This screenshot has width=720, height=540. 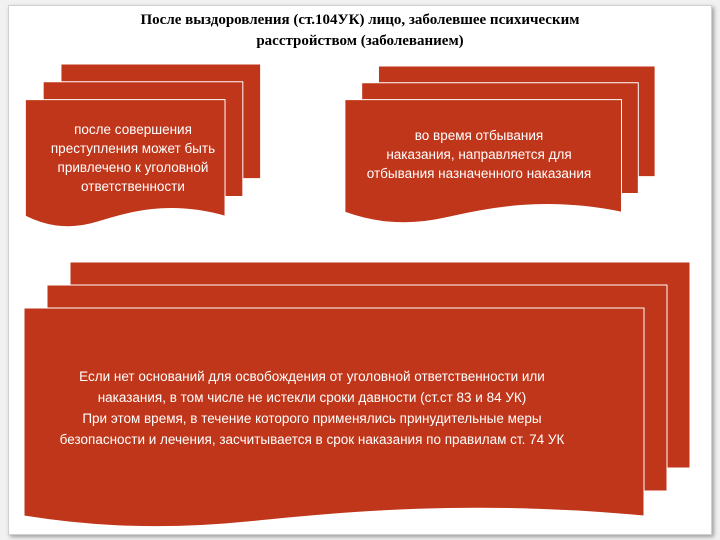 I want to click on right-card-line-1: во время отбывания, so click(x=479, y=135).